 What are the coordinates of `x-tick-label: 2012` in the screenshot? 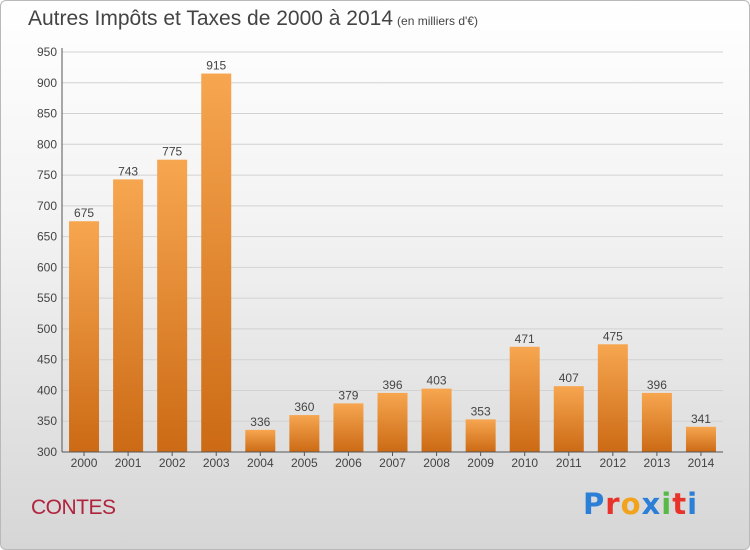 It's located at (612, 463).